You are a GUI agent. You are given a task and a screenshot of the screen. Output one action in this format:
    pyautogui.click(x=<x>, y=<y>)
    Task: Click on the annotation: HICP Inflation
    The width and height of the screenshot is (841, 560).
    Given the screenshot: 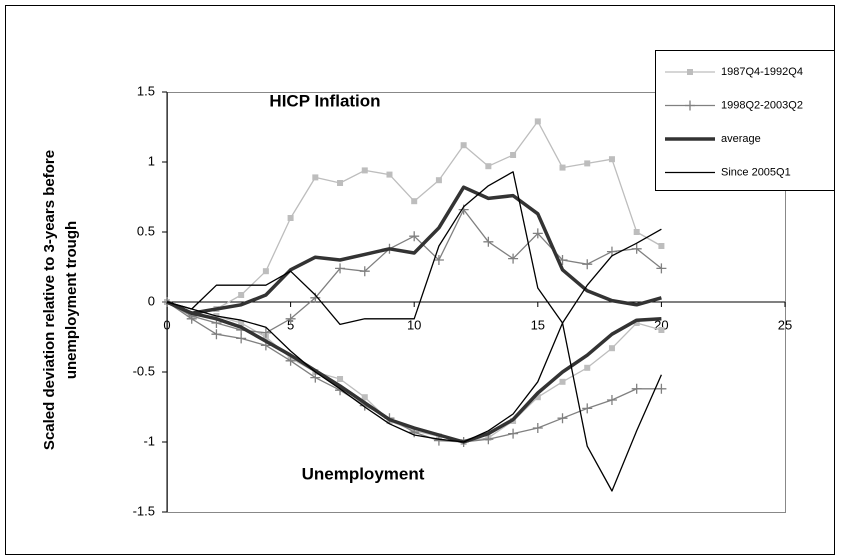 What is the action you would take?
    pyautogui.click(x=324, y=100)
    